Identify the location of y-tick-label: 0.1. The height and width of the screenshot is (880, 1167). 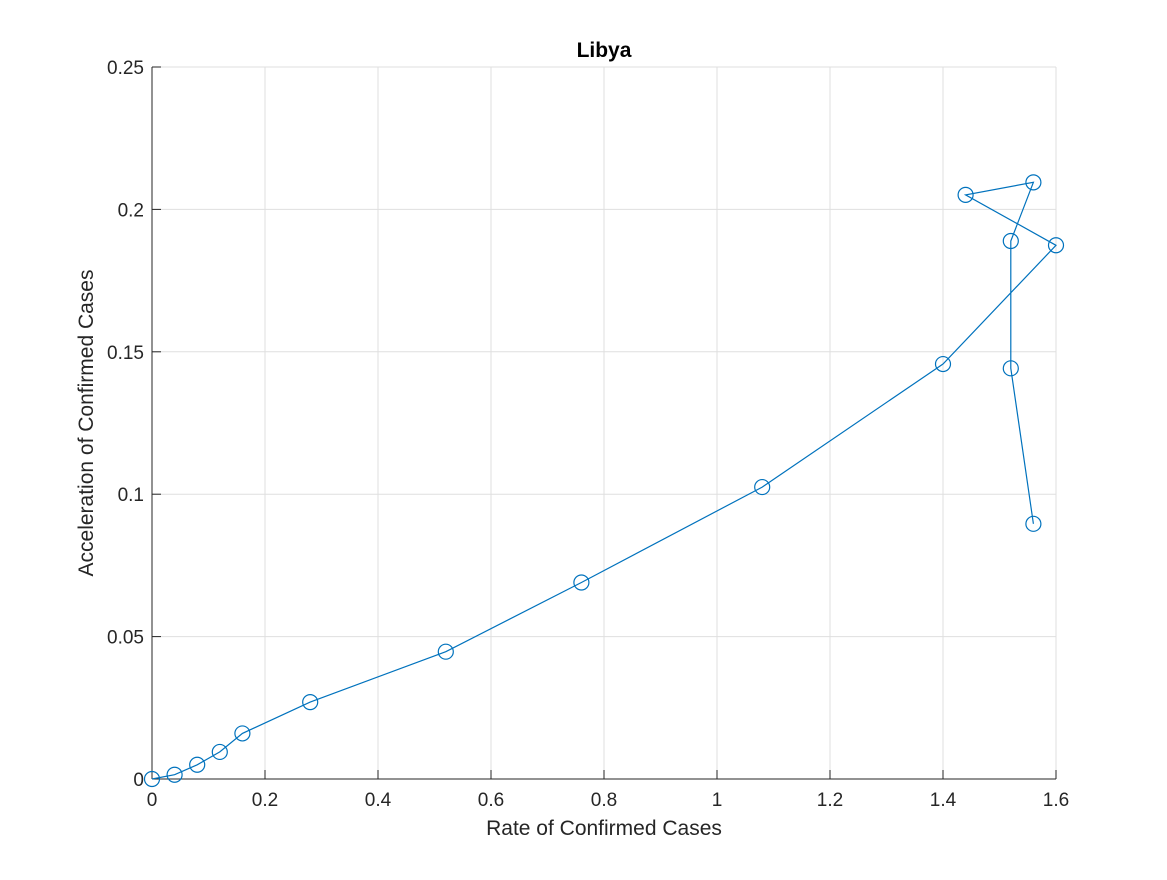
(131, 495).